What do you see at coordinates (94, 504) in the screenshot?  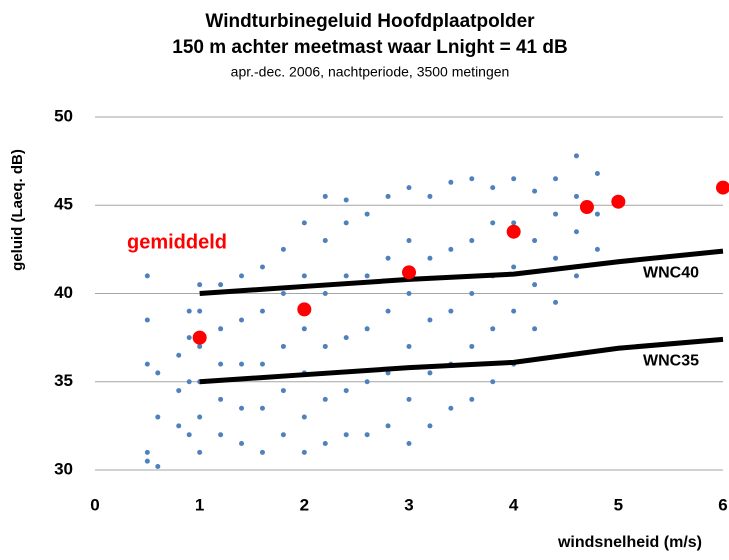 I see `x-tick-label: 0` at bounding box center [94, 504].